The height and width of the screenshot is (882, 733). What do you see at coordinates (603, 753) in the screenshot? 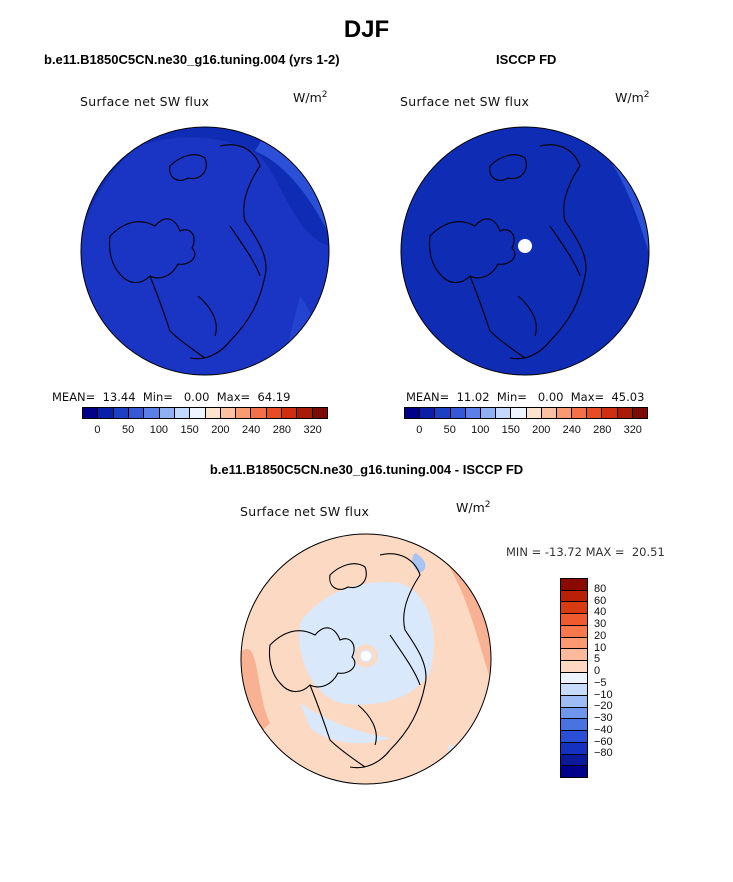
I see `colorbar-tick-label: −80` at bounding box center [603, 753].